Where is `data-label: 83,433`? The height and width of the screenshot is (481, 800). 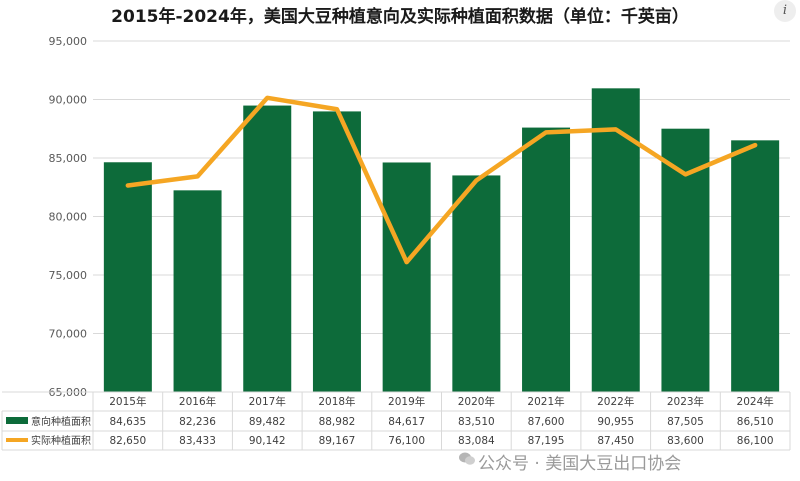
data-label: 83,433 is located at coordinates (197, 441).